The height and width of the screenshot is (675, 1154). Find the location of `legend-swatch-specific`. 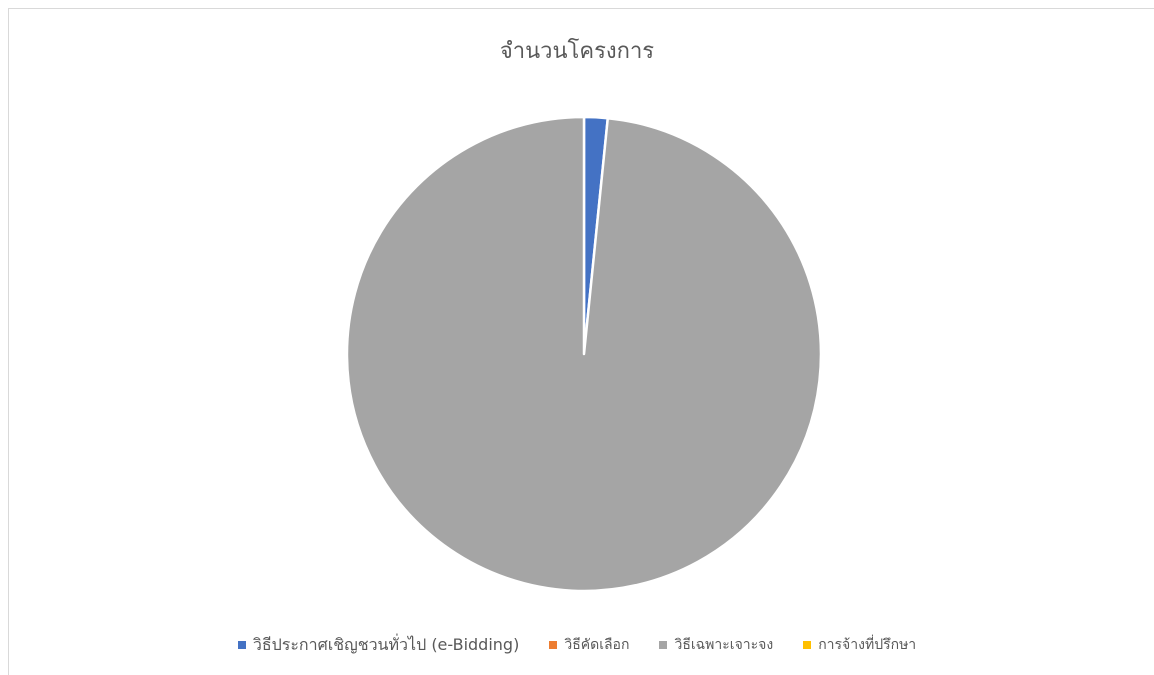

legend-swatch-specific is located at coordinates (663, 645).